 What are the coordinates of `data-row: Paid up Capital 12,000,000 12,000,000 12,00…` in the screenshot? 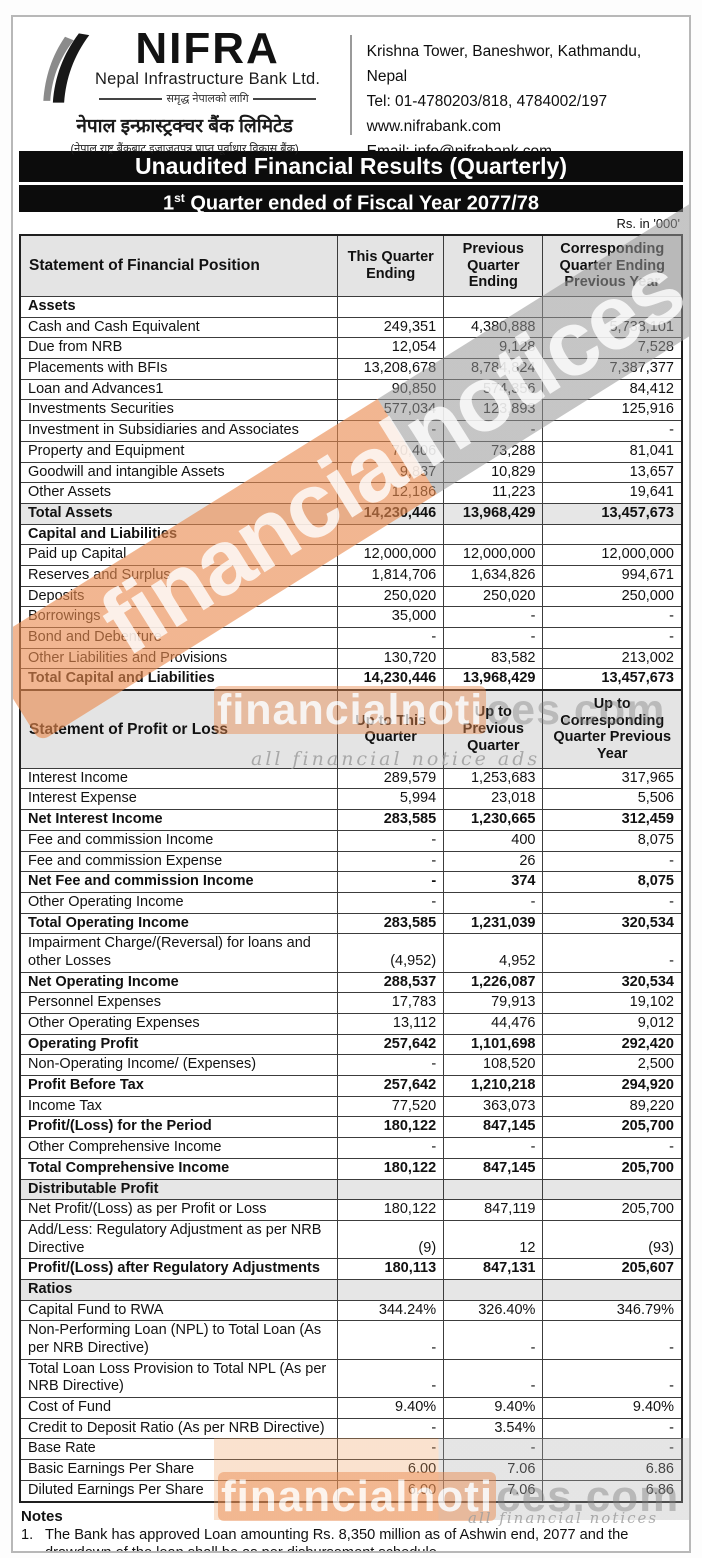 It's located at (351, 555).